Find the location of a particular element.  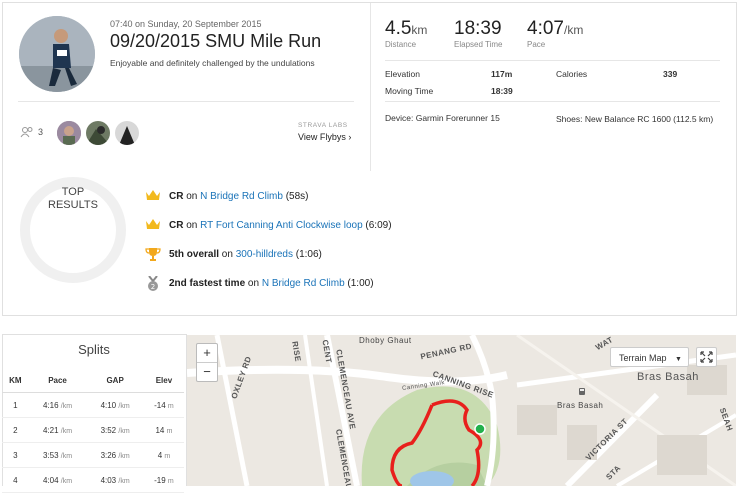

column-header: Pace is located at coordinates (57, 380).